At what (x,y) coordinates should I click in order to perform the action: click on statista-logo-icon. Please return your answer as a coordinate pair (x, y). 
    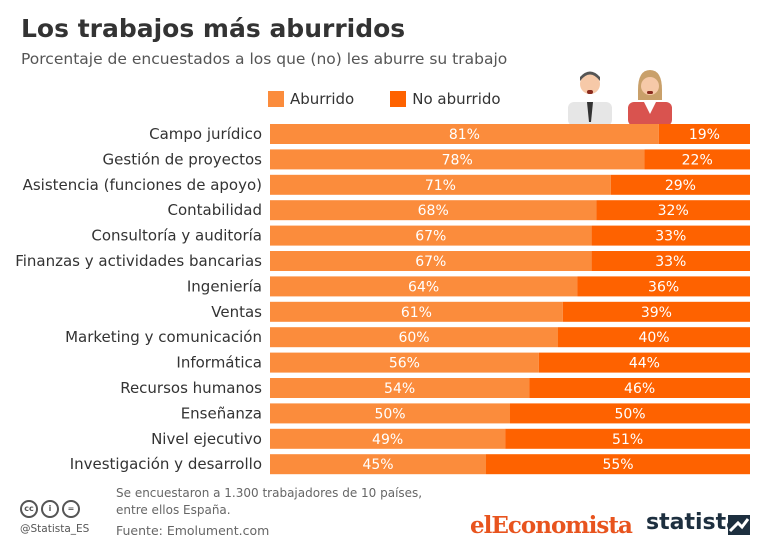
    Looking at the image, I should click on (739, 525).